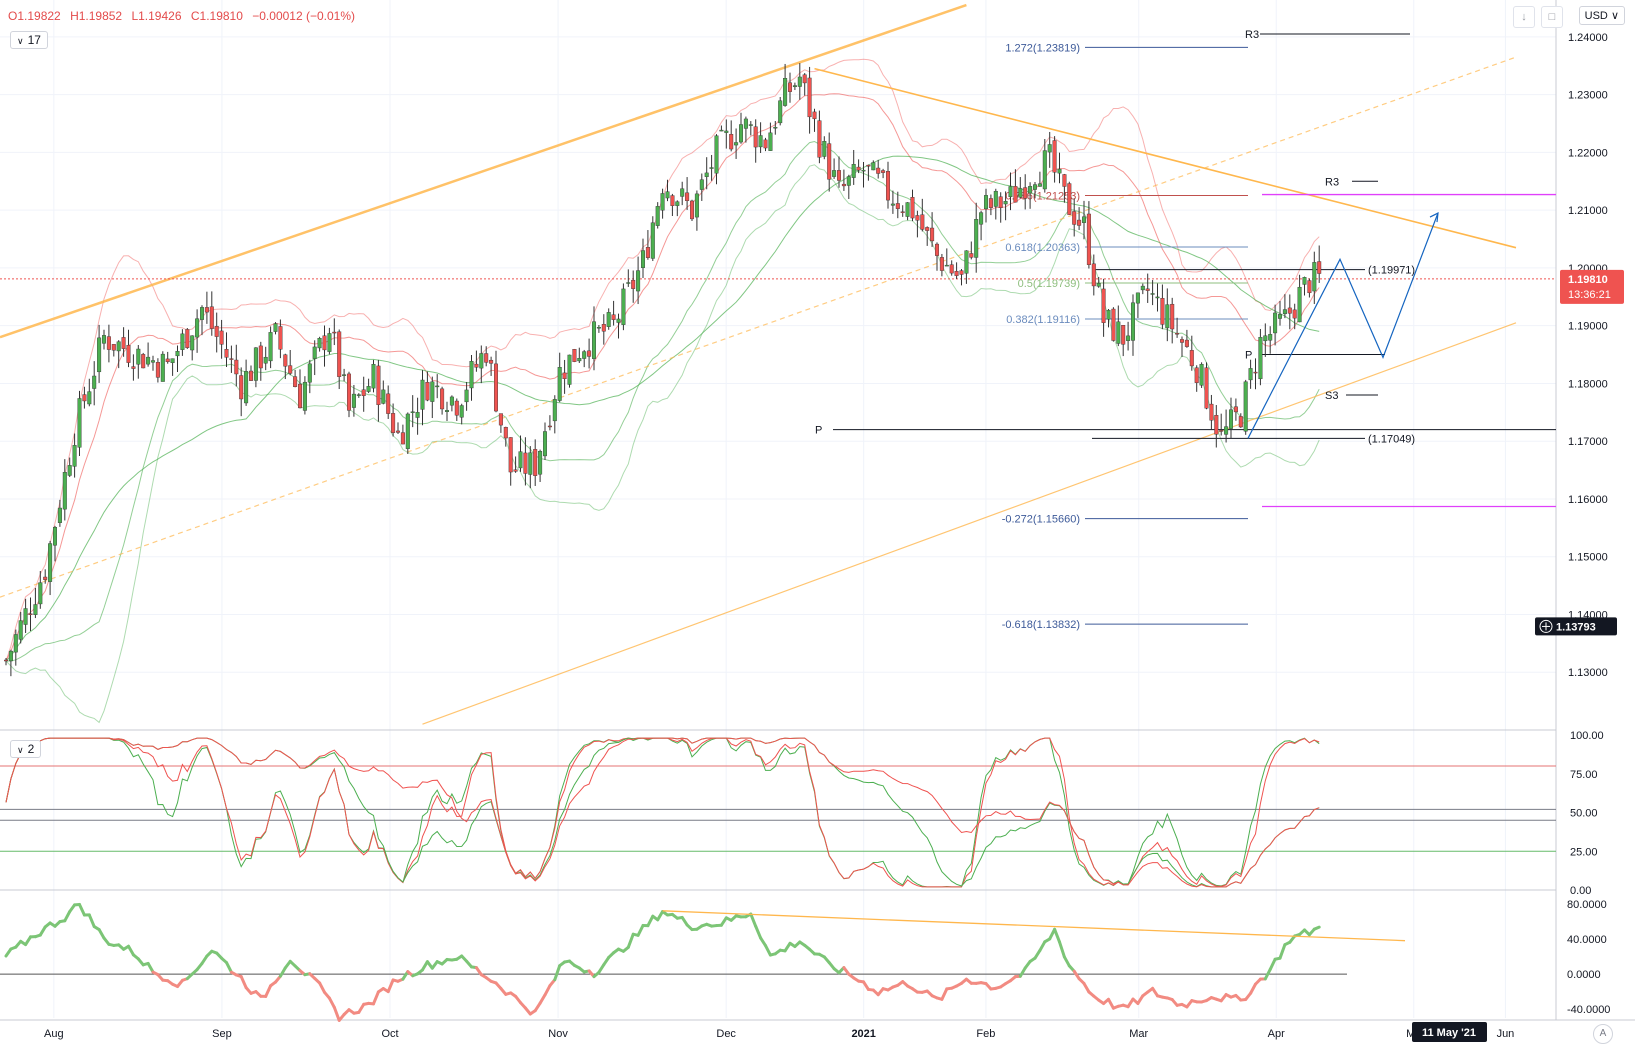  I want to click on indicators-toggle-main: ∨ 17, so click(29, 40).